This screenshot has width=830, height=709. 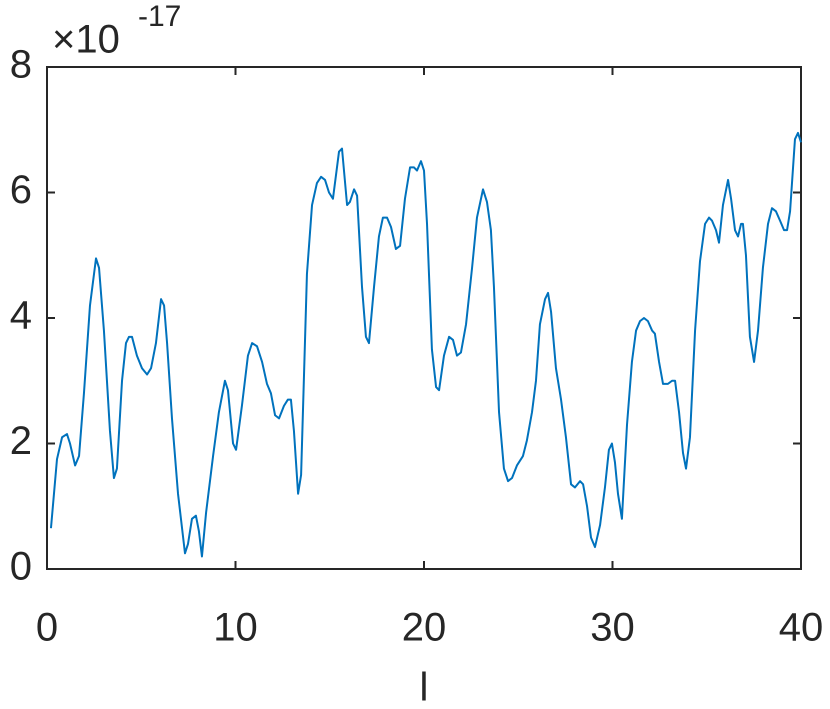 I want to click on y-exponent: -17, so click(x=159, y=16).